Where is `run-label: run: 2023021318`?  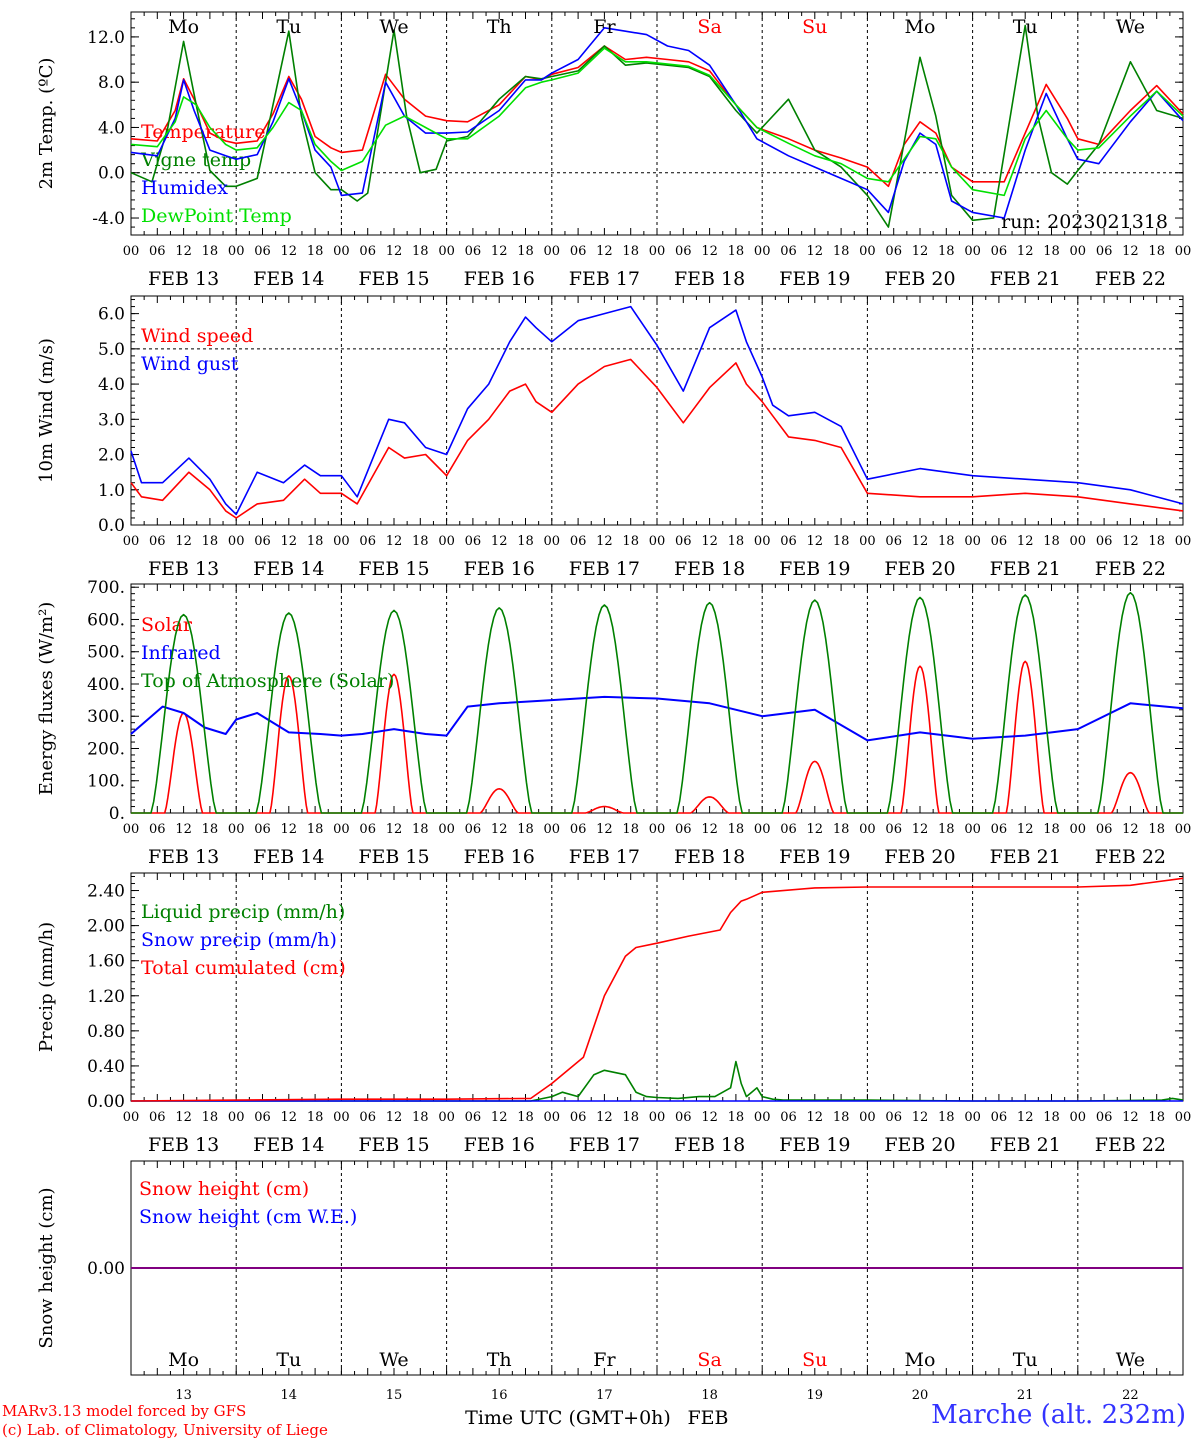 run-label: run: 2023021318 is located at coordinates (1084, 222).